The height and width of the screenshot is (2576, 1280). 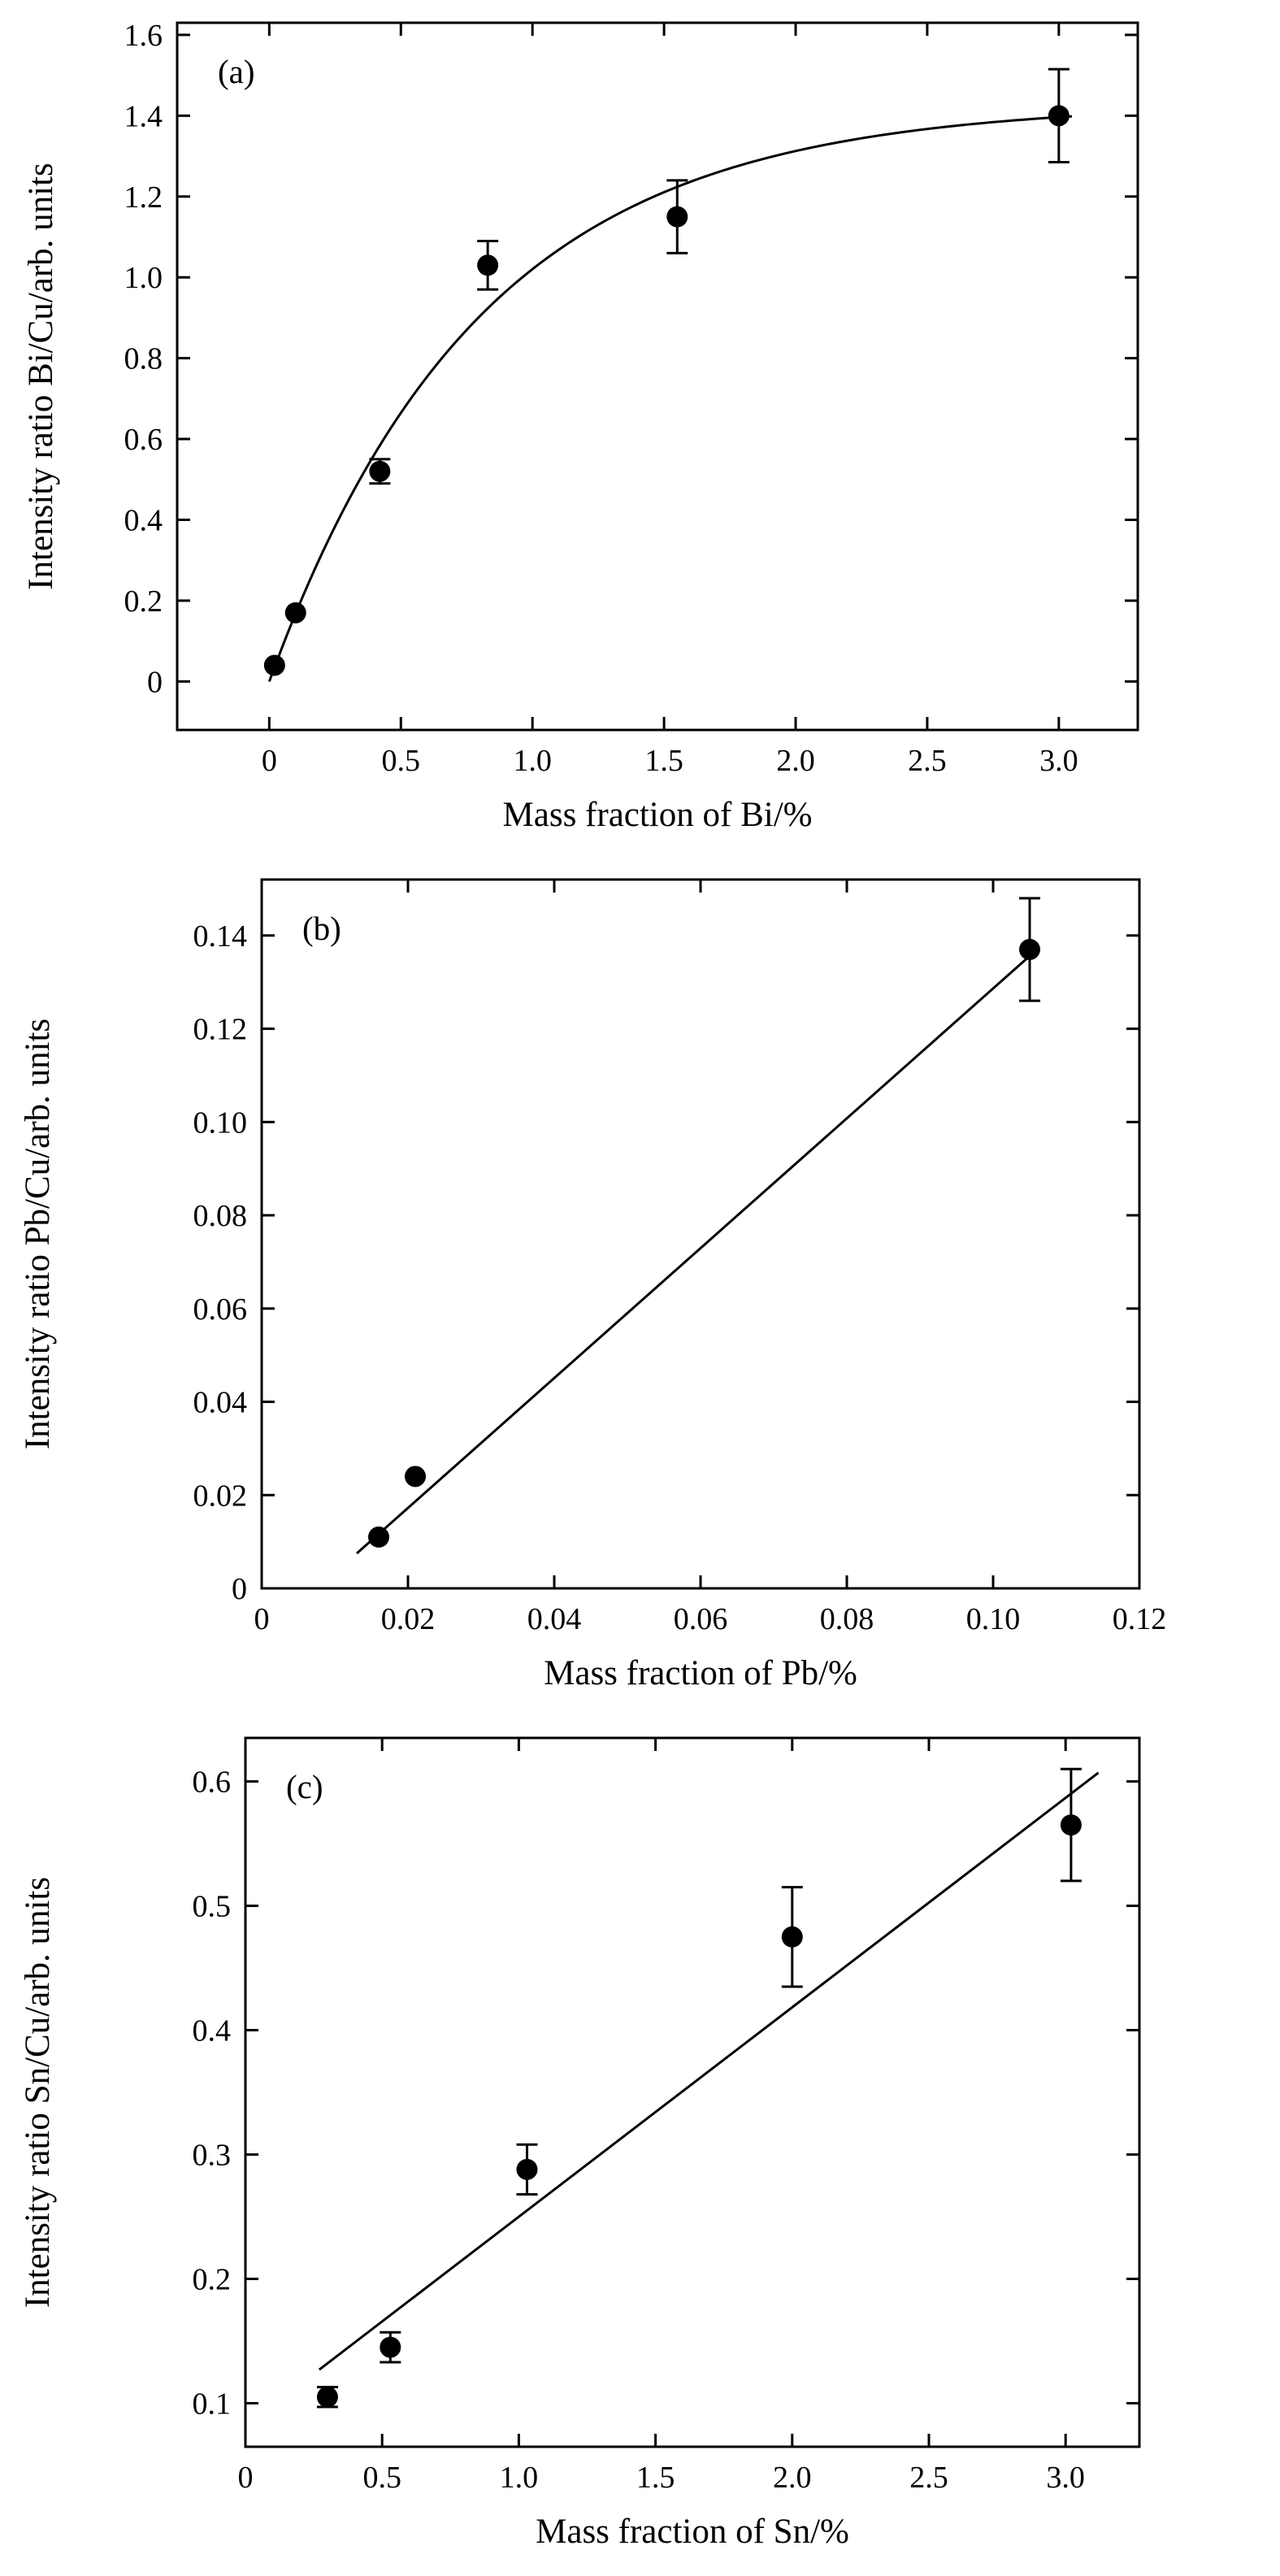 What do you see at coordinates (220, 1216) in the screenshot?
I see `y-tick-label: 0.08` at bounding box center [220, 1216].